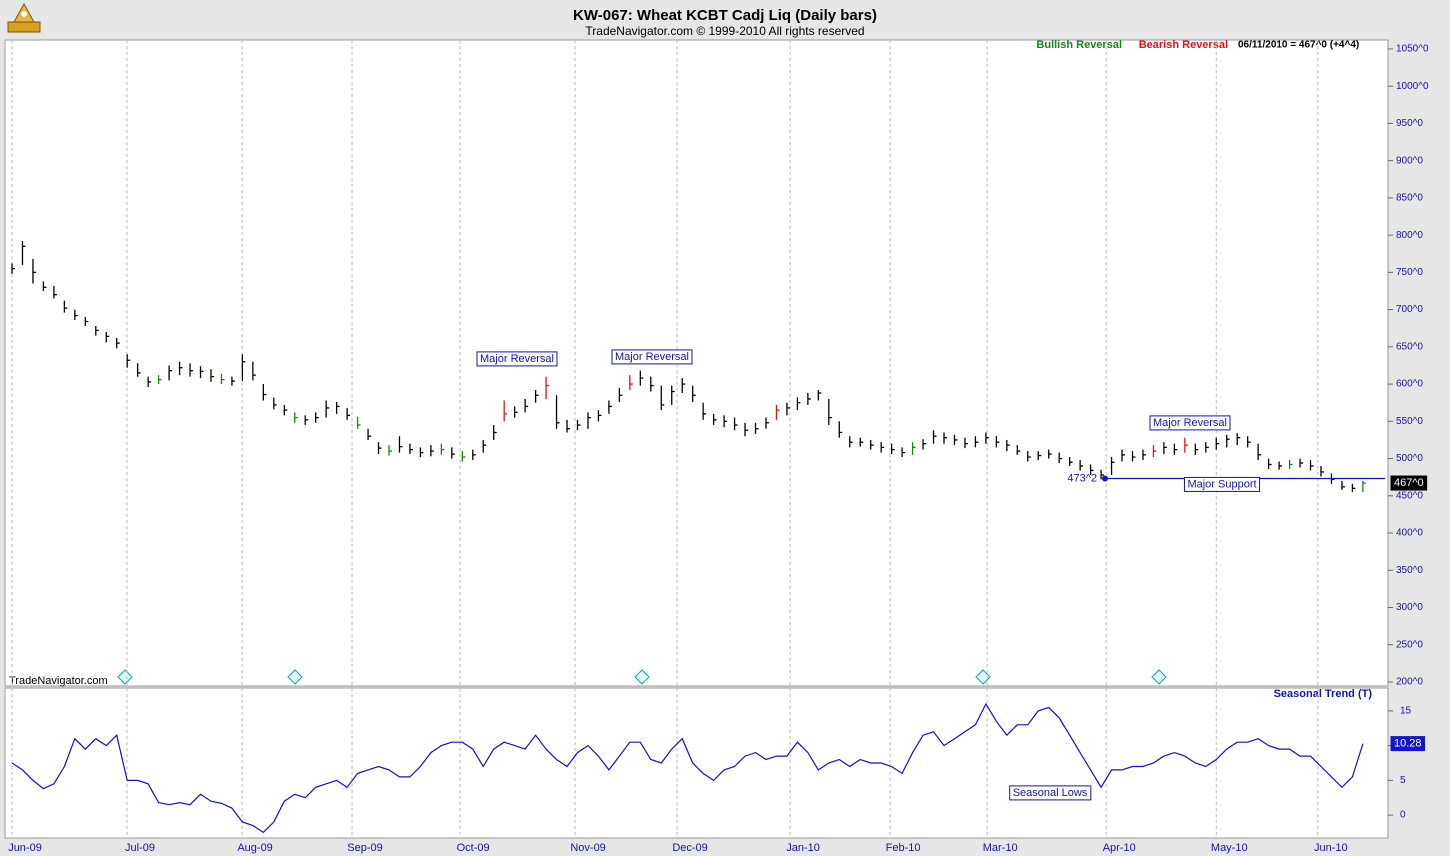  I want to click on x-tick-label: May-10, so click(1229, 848).